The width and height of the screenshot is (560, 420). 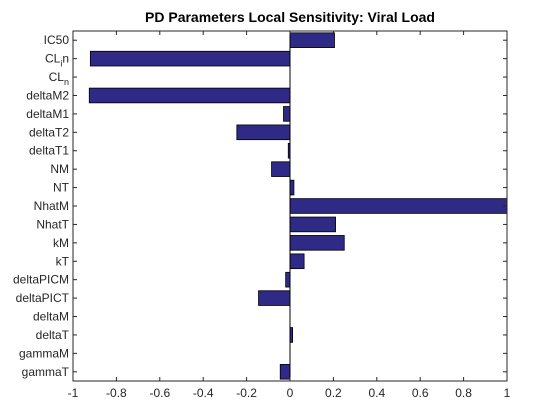 What do you see at coordinates (49, 132) in the screenshot?
I see `y-tick-label: deltaT2` at bounding box center [49, 132].